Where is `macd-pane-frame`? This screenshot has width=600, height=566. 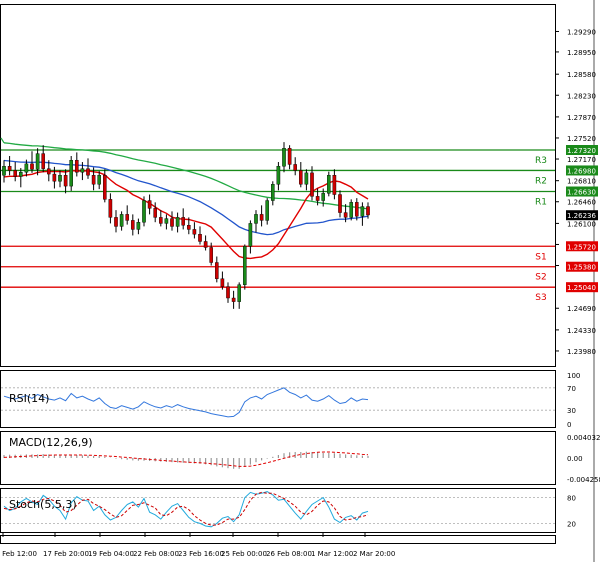
macd-pane-frame is located at coordinates (278, 458).